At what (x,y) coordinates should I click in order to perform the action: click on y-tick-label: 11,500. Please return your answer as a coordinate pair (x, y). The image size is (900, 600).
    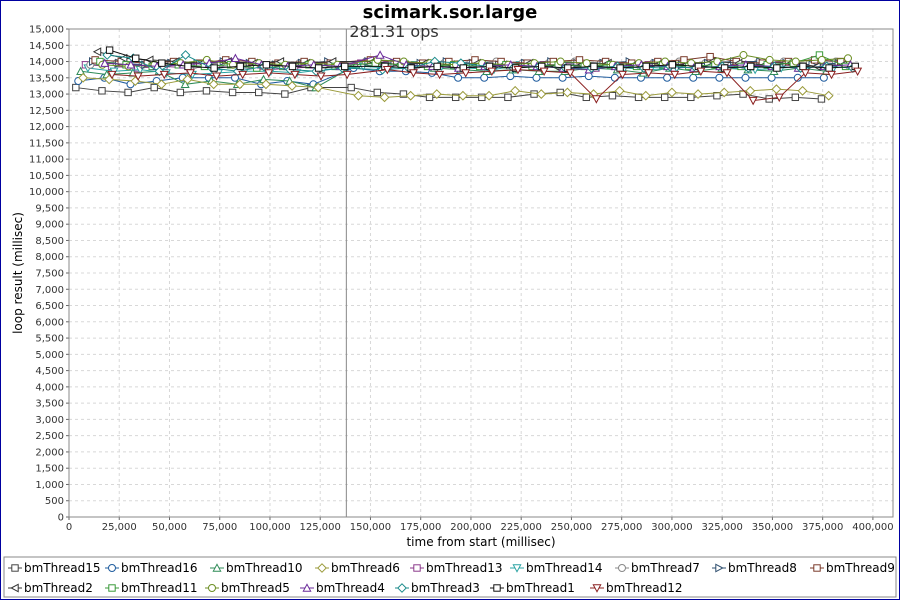
    Looking at the image, I should click on (46, 143).